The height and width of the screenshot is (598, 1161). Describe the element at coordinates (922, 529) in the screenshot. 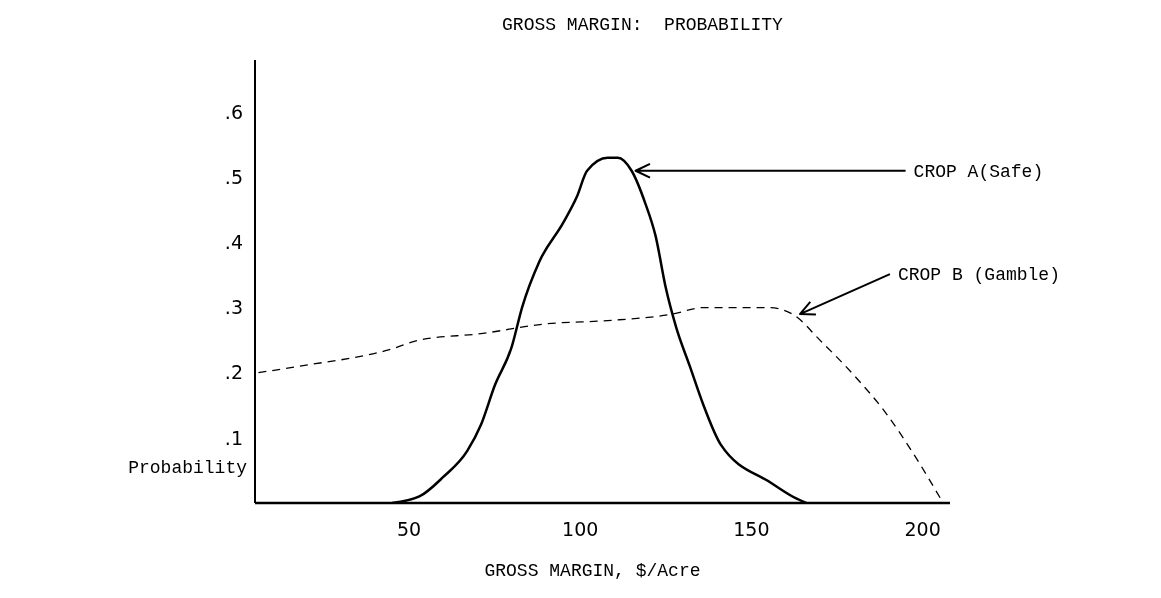

I see `x-tick-label: 200` at that location.